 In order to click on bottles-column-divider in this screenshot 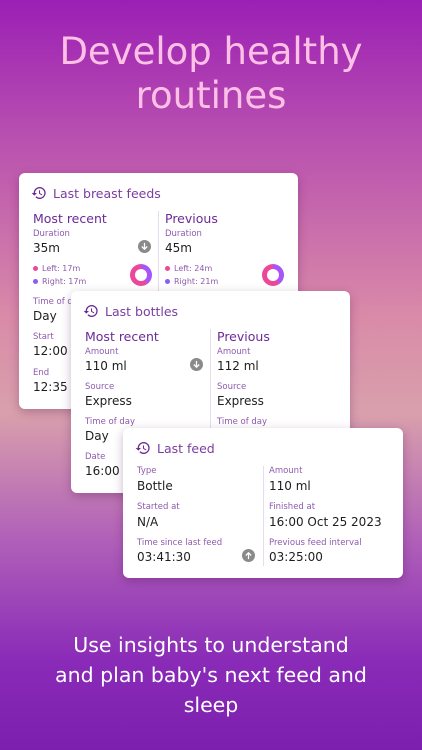, I will do `click(210, 399)`.